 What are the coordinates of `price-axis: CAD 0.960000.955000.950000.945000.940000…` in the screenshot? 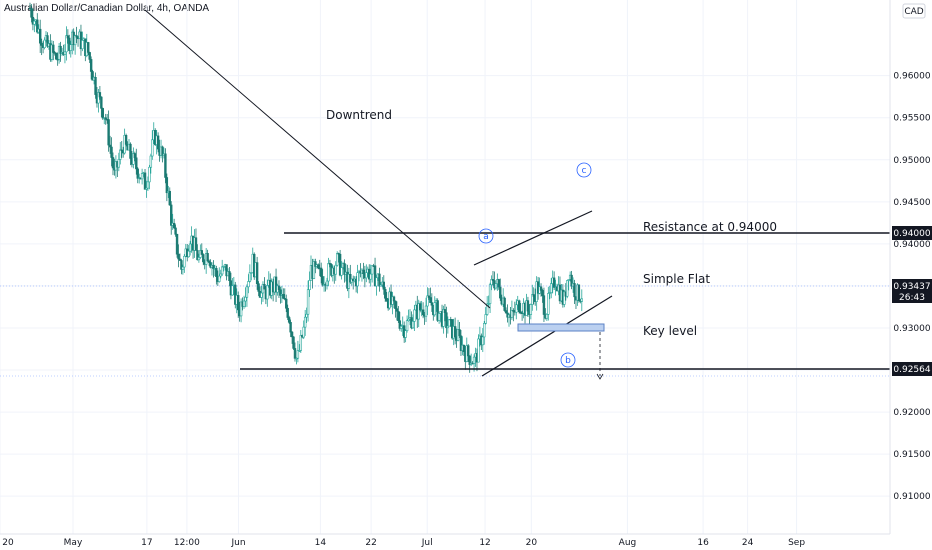 It's located at (910, 267).